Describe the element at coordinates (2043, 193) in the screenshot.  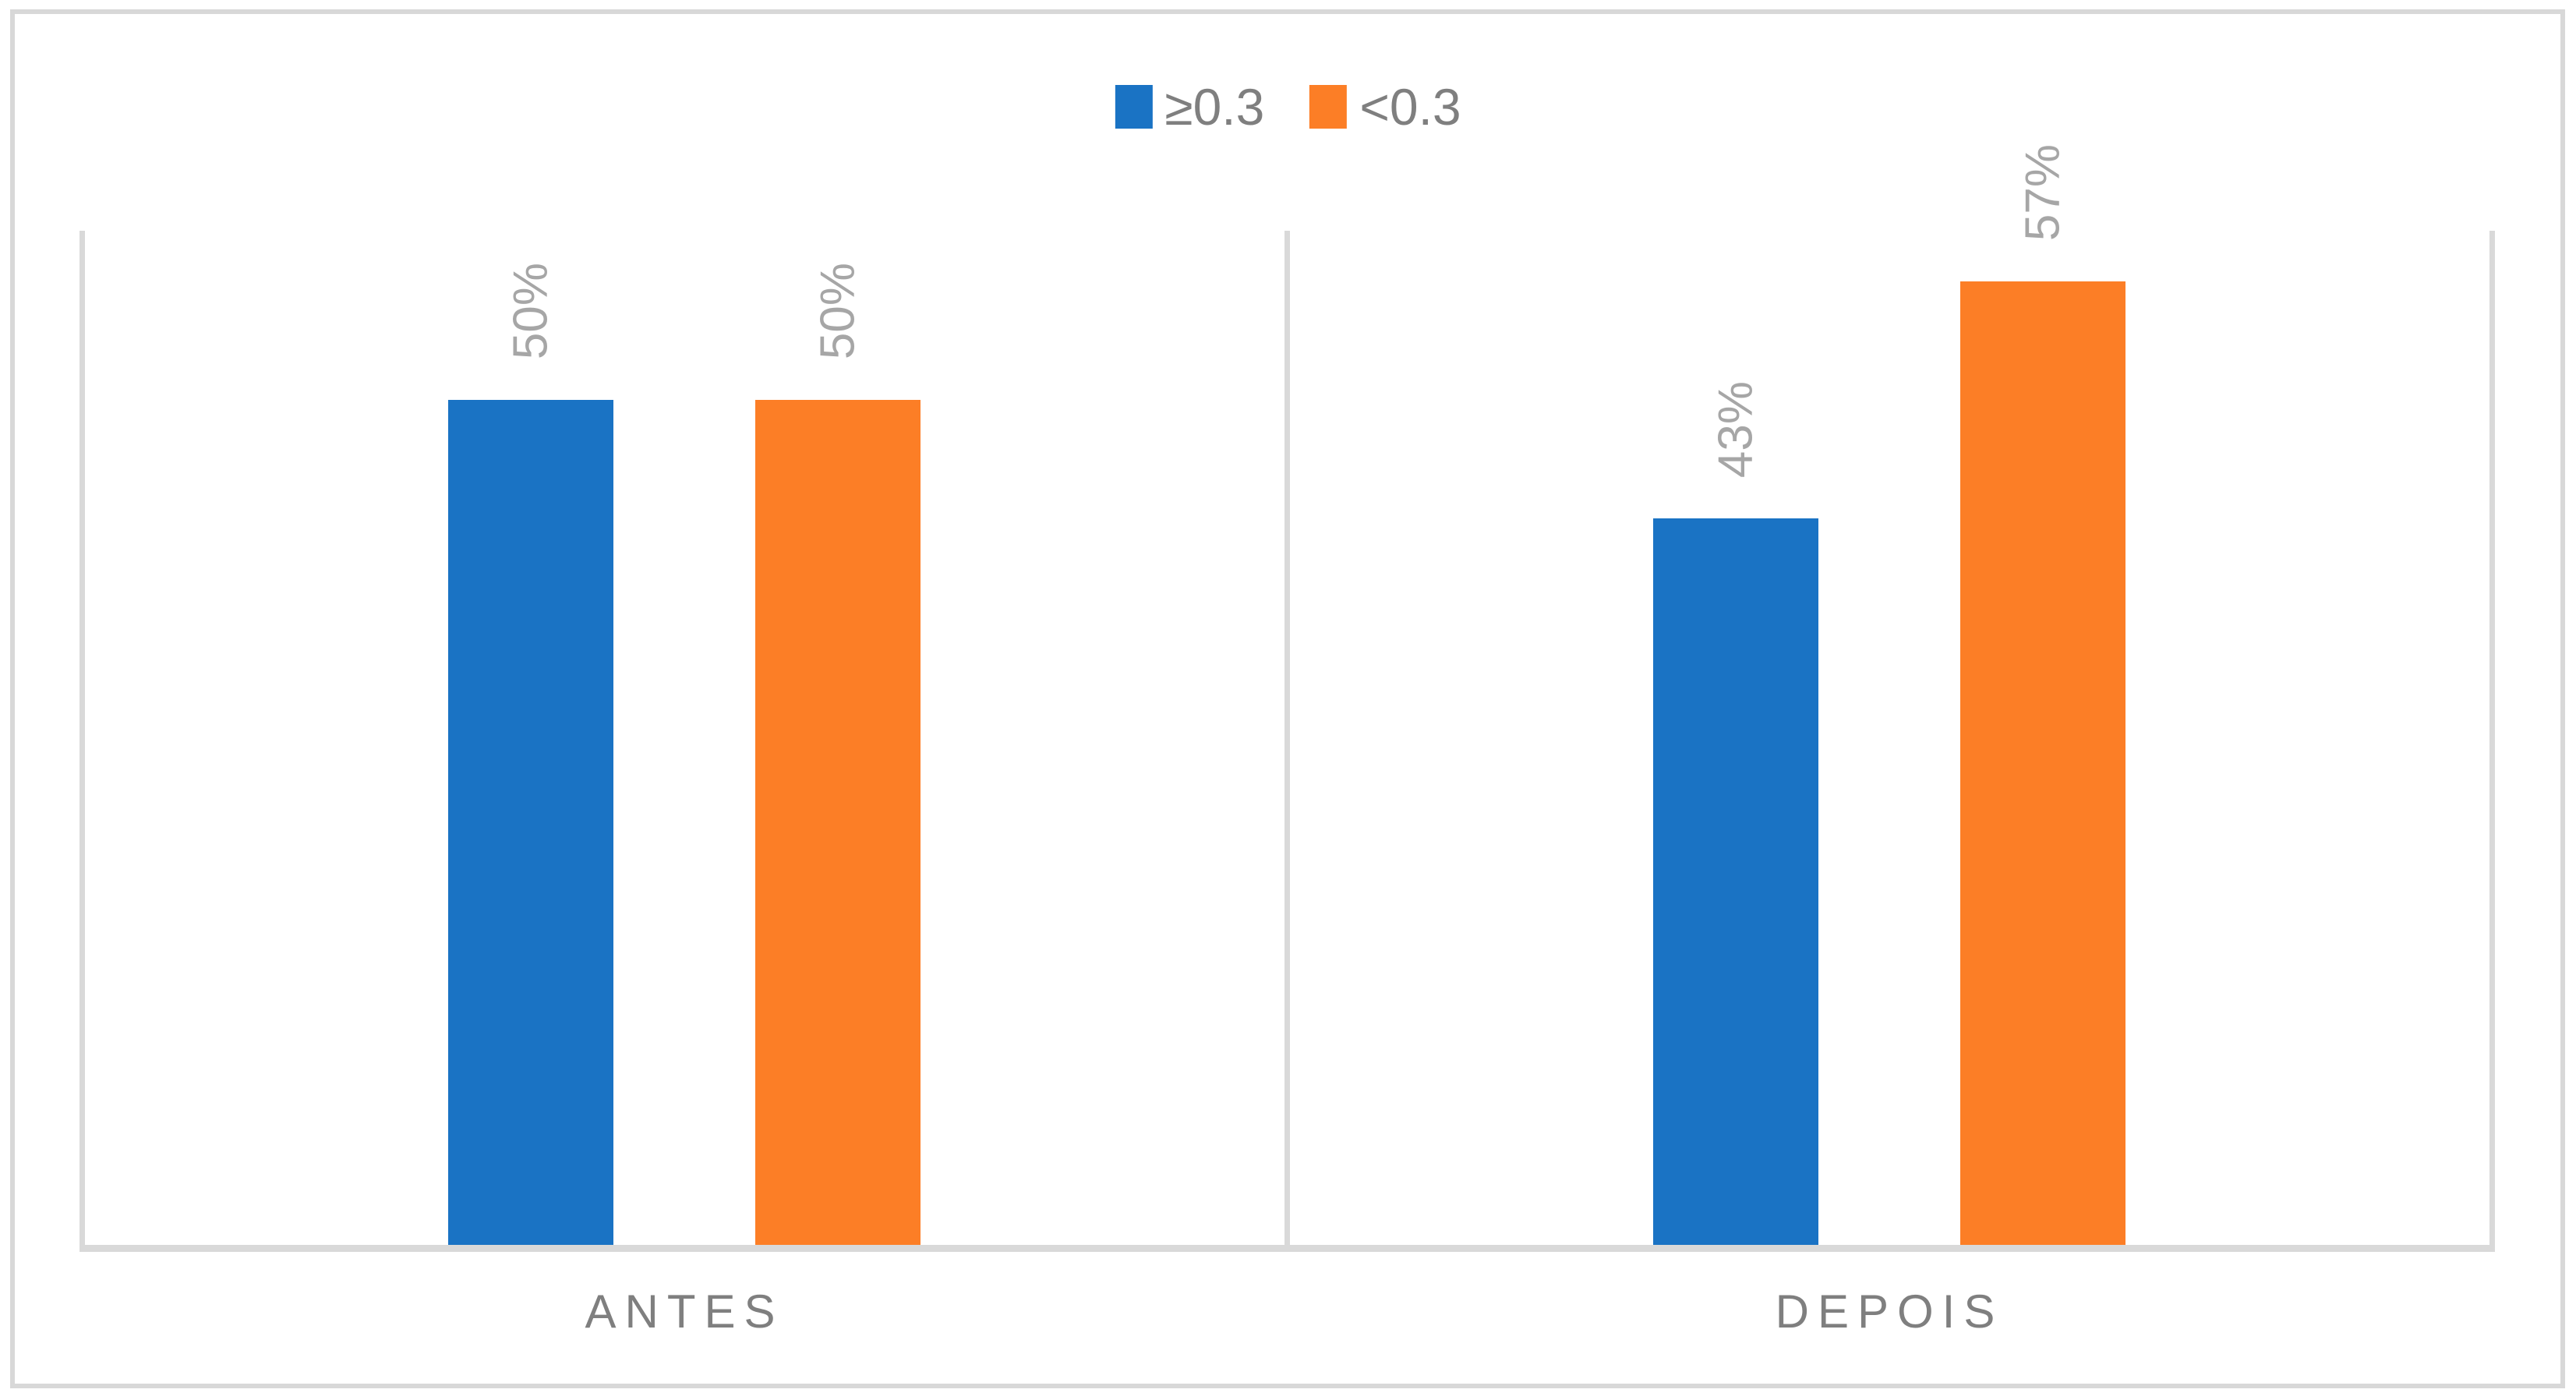
I see `data-label-depois-lt-03: 57%` at that location.